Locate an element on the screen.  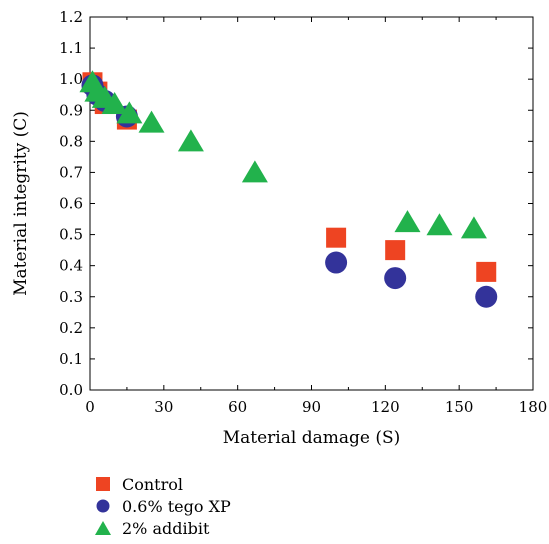
y-tick-label: 0.3 is located at coordinates (71, 297).